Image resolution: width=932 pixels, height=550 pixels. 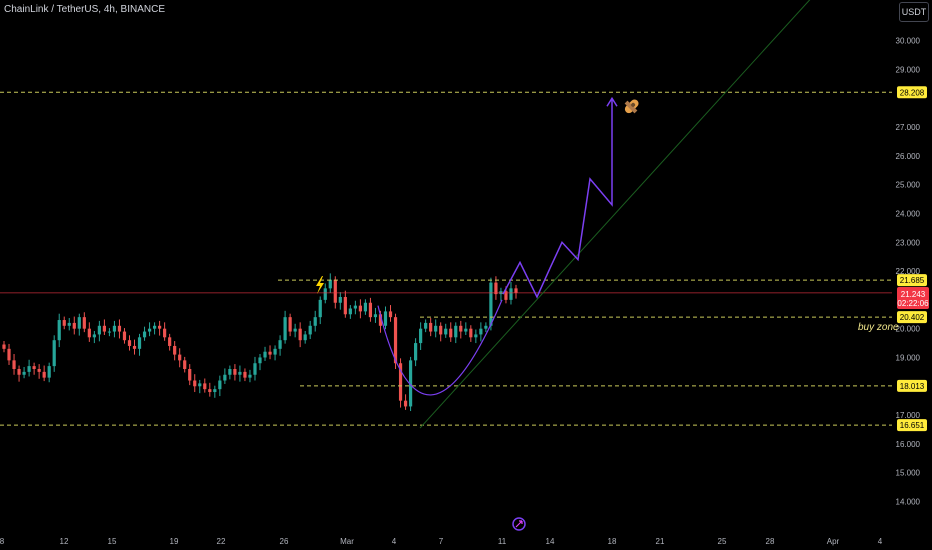 I want to click on y-tick-label: 29.000, so click(x=908, y=69).